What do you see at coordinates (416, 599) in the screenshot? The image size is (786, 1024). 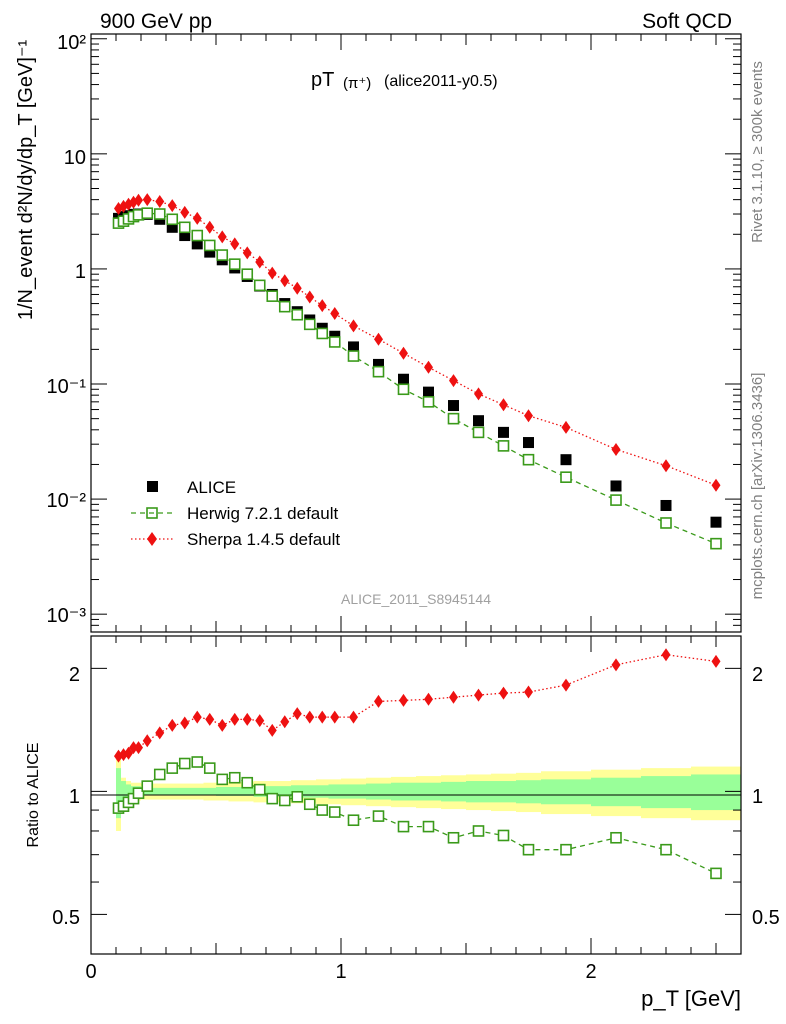 I see `analysis-watermark: ALICE_2011_S8945144` at bounding box center [416, 599].